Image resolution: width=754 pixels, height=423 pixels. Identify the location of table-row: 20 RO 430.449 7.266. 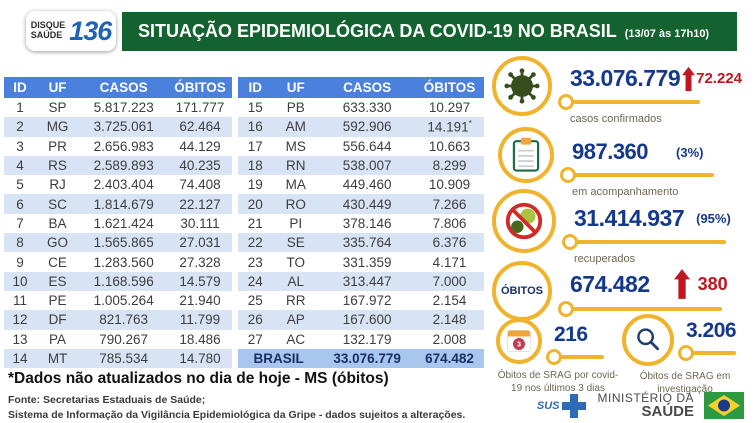
(361, 204).